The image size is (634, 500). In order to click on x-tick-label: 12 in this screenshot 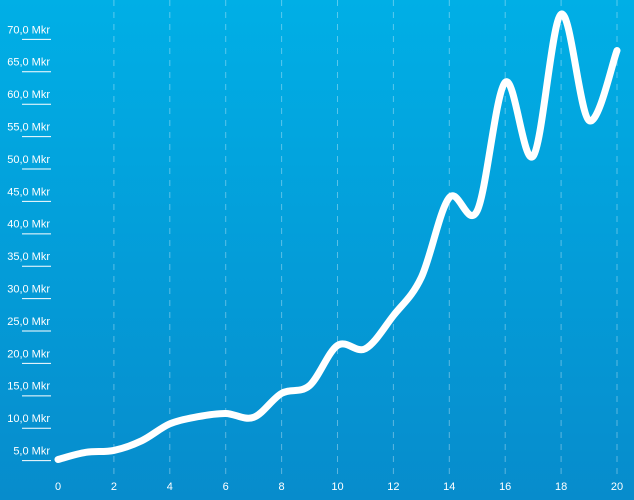, I will do `click(393, 487)`.